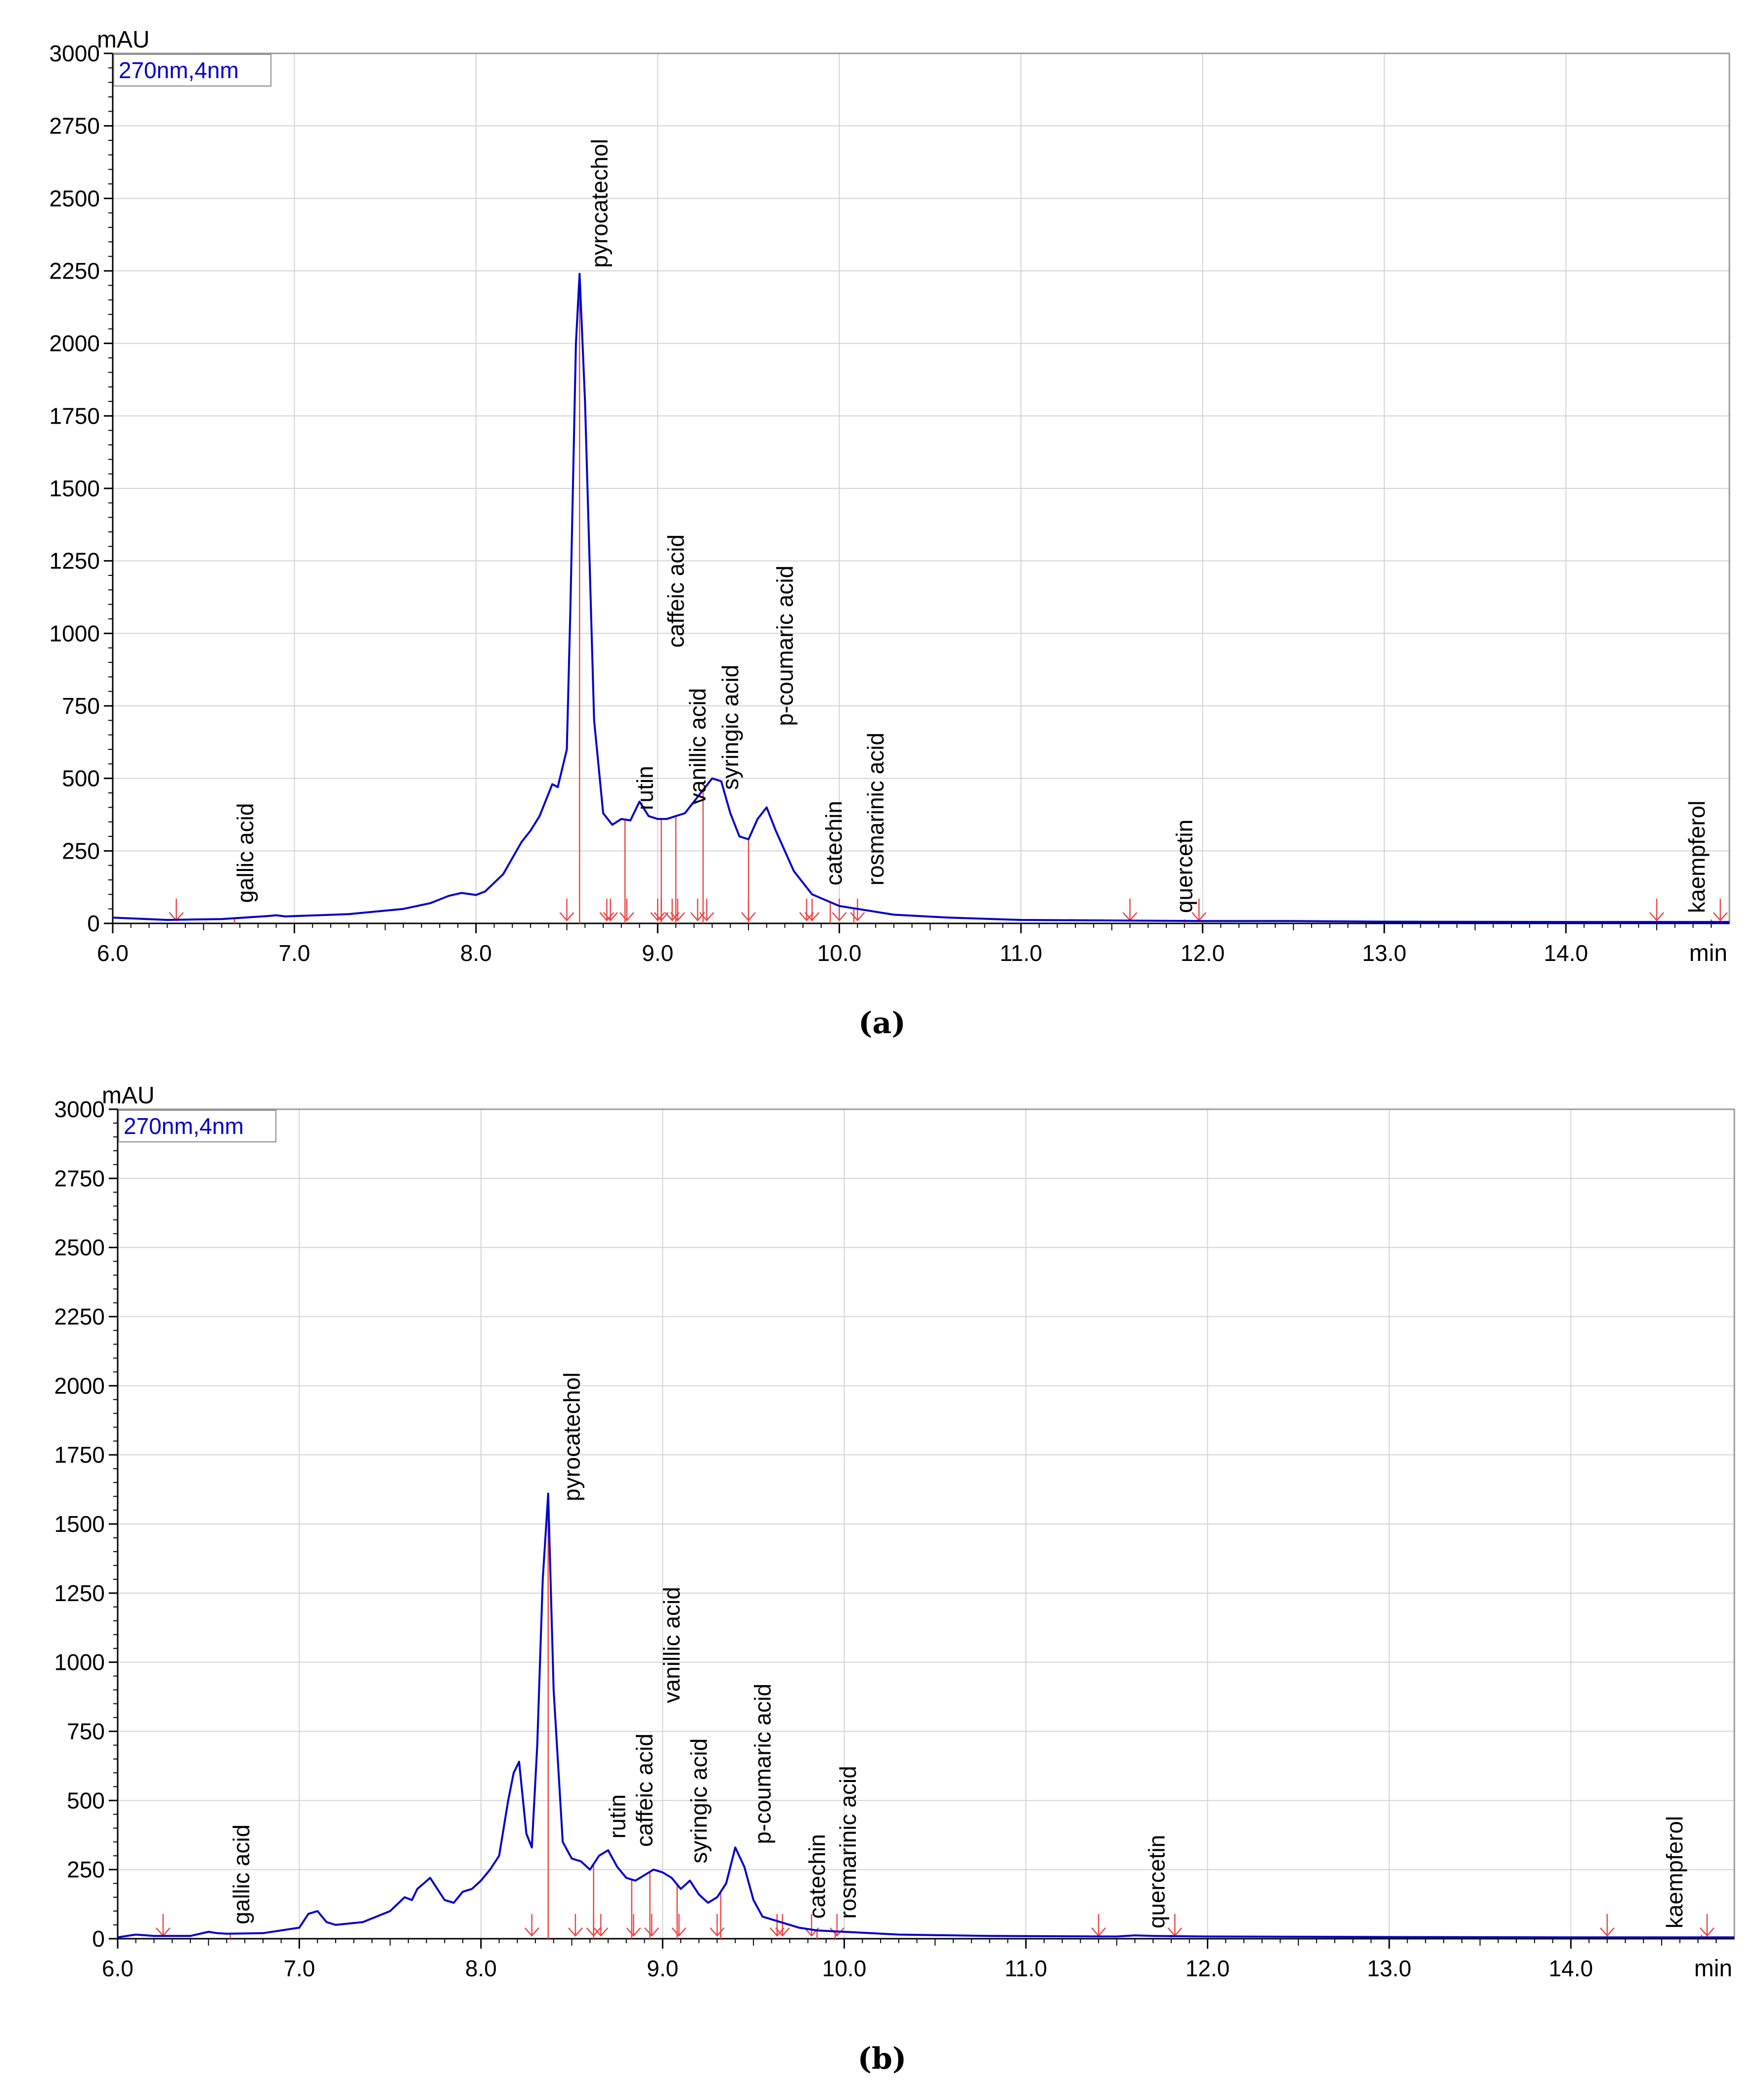 This screenshot has width=1764, height=2088. I want to click on peak-label: gallic acid, so click(241, 1875).